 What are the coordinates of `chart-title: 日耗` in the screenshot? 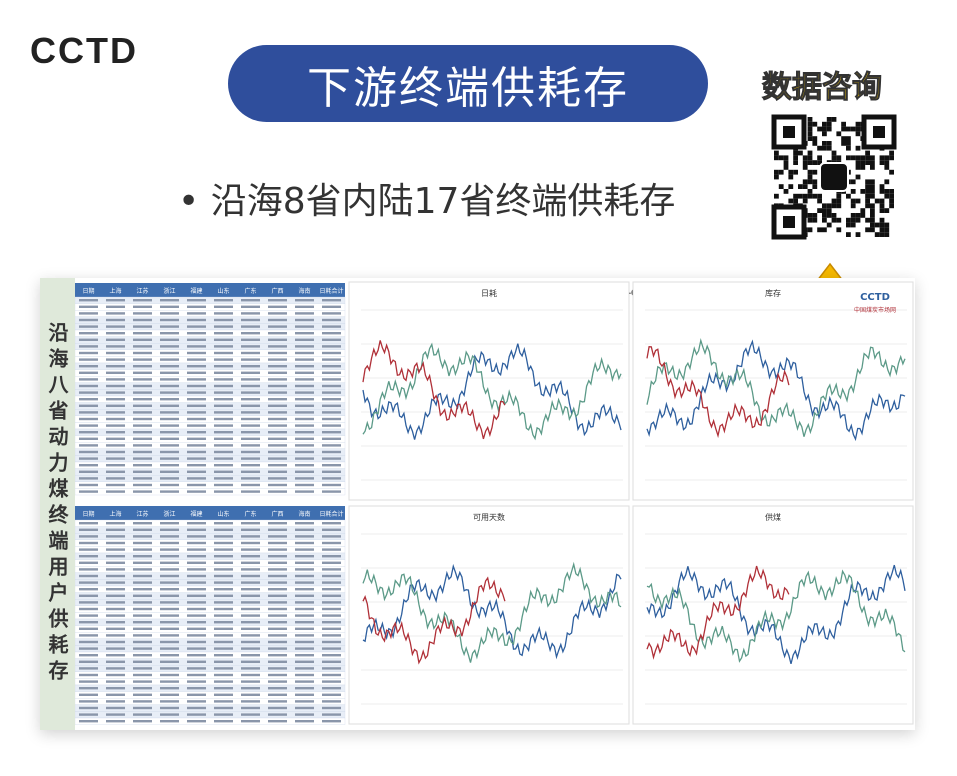 It's located at (489, 293).